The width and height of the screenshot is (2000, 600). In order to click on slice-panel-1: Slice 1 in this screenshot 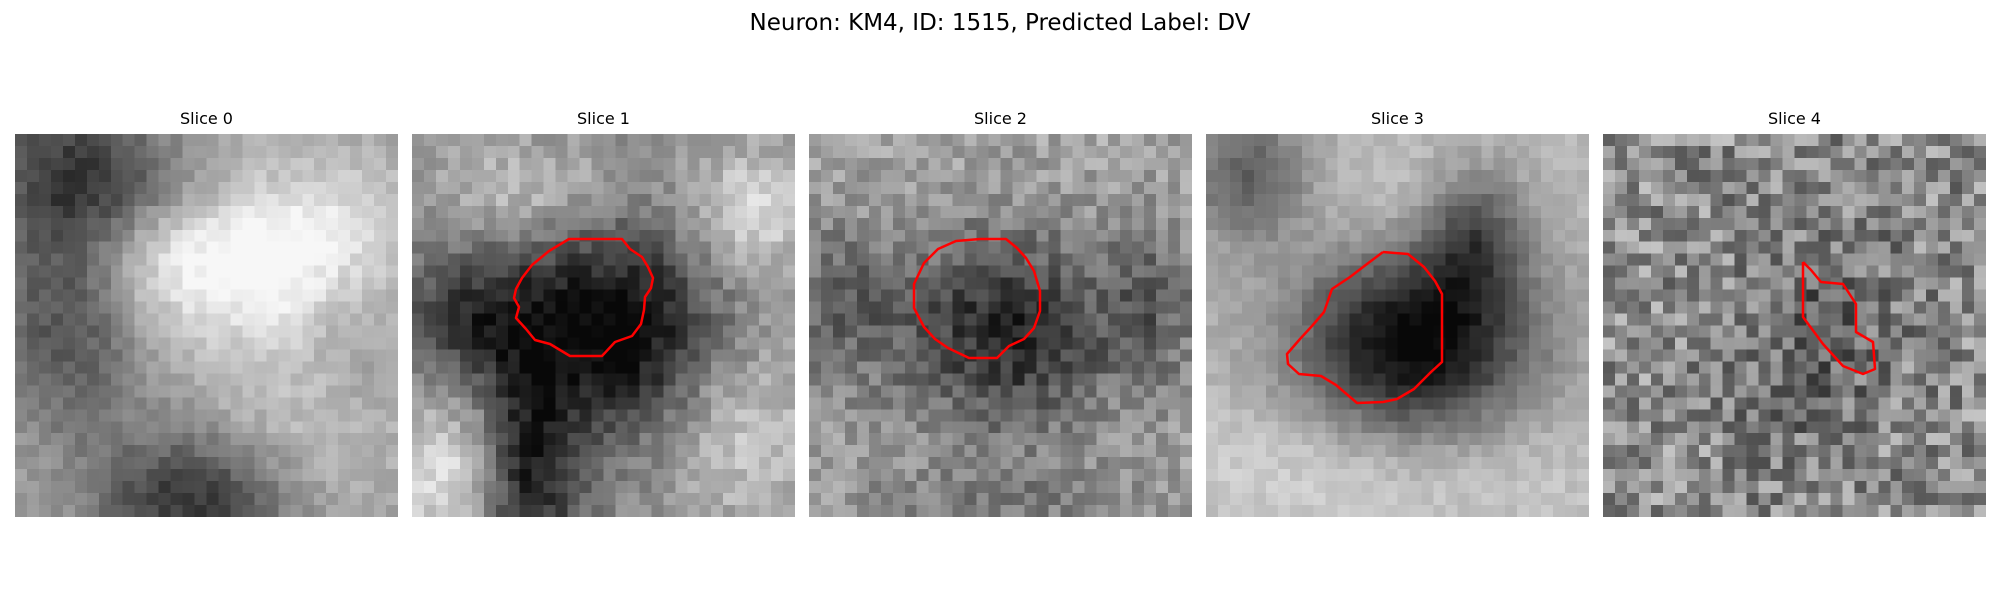, I will do `click(603, 312)`.